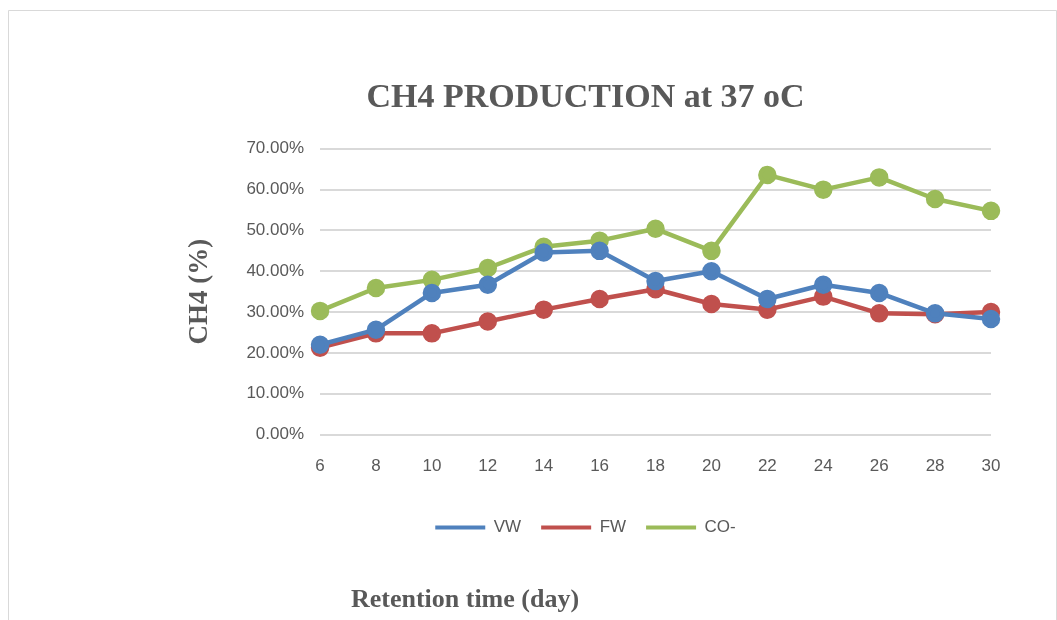 This screenshot has width=1057, height=620. Describe the element at coordinates (275, 352) in the screenshot. I see `y-tick-label: 20.00%` at that location.